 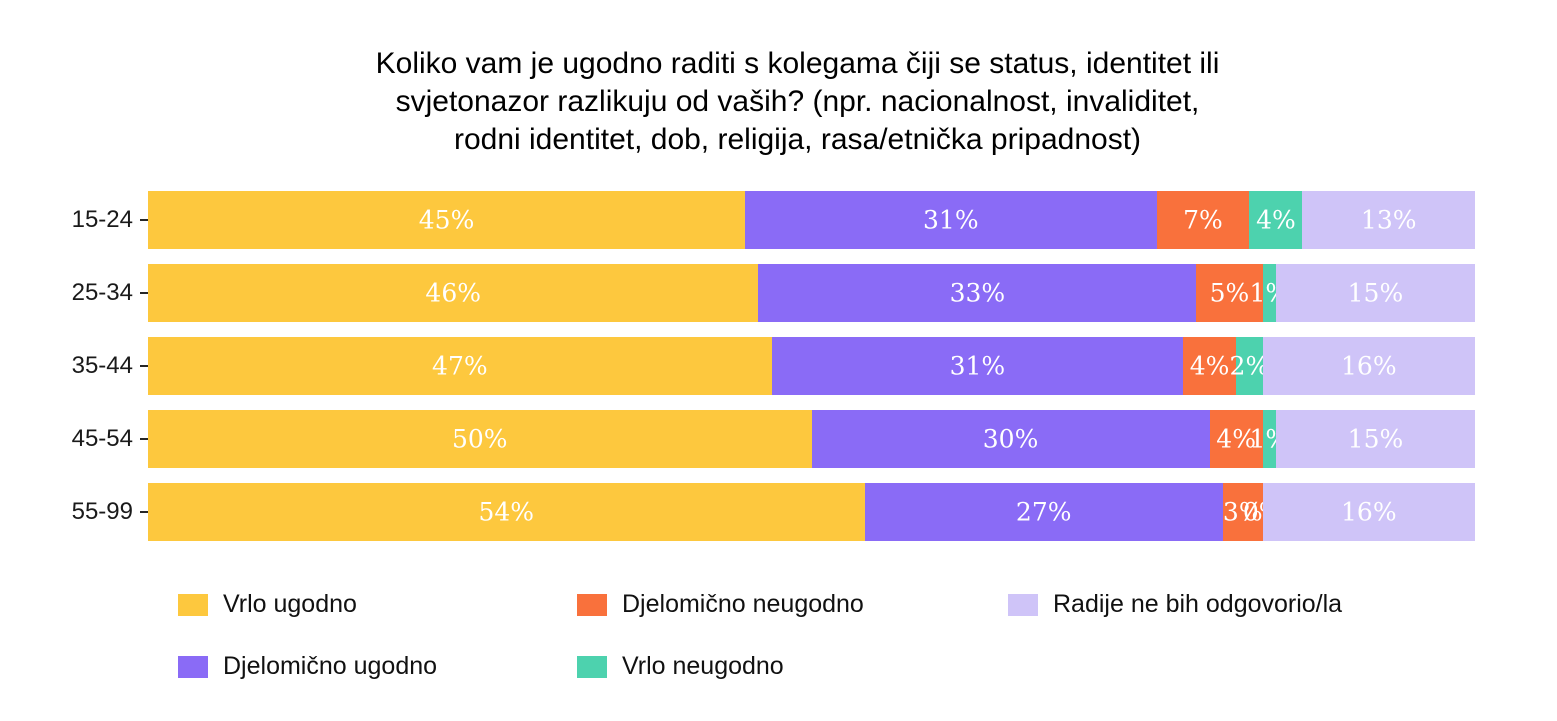 I want to click on bar-segment: 46%, so click(x=453, y=293).